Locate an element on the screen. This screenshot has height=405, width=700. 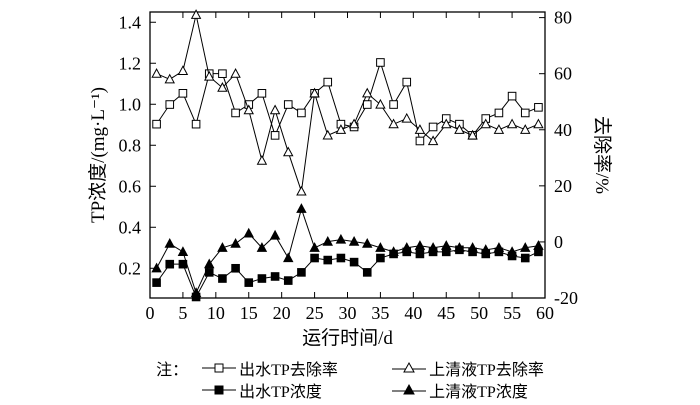
right-axis-title: 去除率/% is located at coordinates (602, 155).